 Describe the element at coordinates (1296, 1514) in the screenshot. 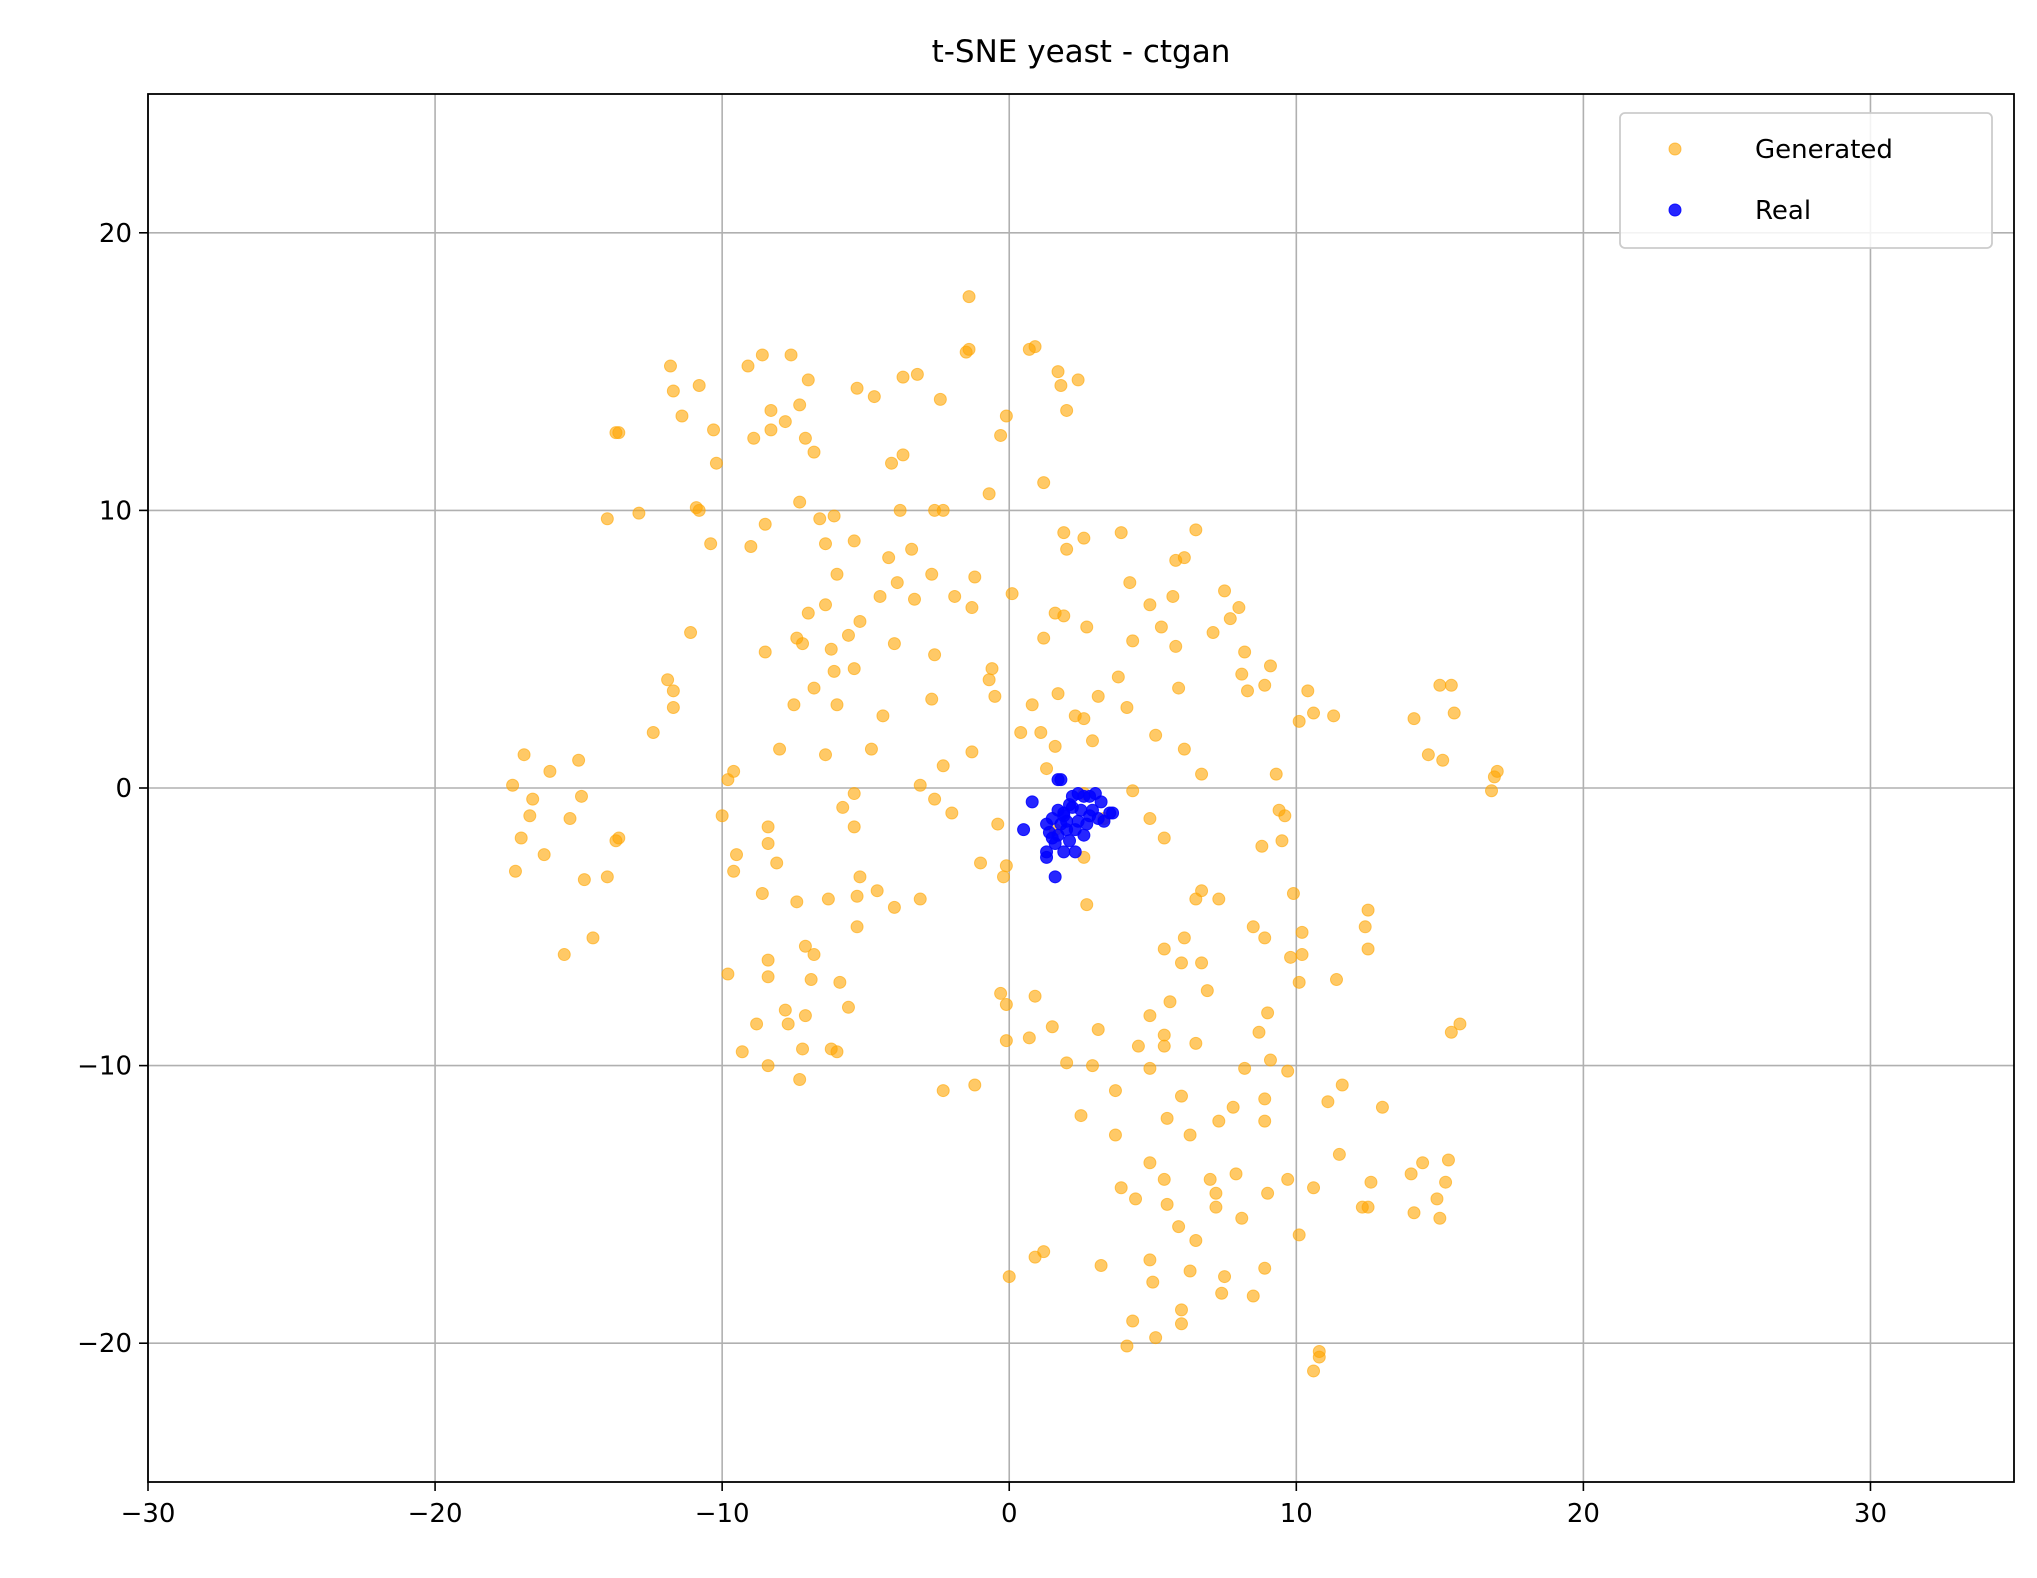

I see `x-tick-label: 10` at that location.